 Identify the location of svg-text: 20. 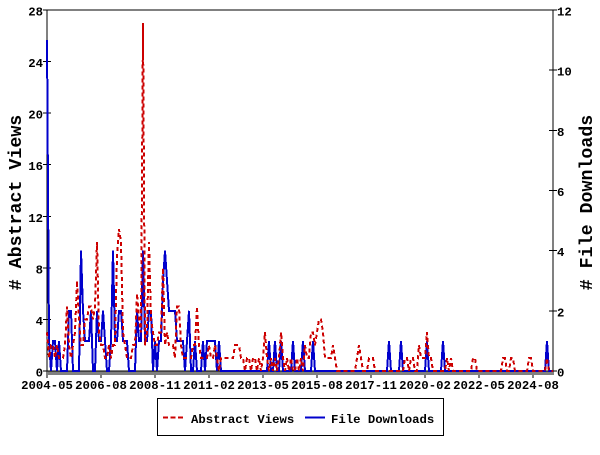
(35, 116).